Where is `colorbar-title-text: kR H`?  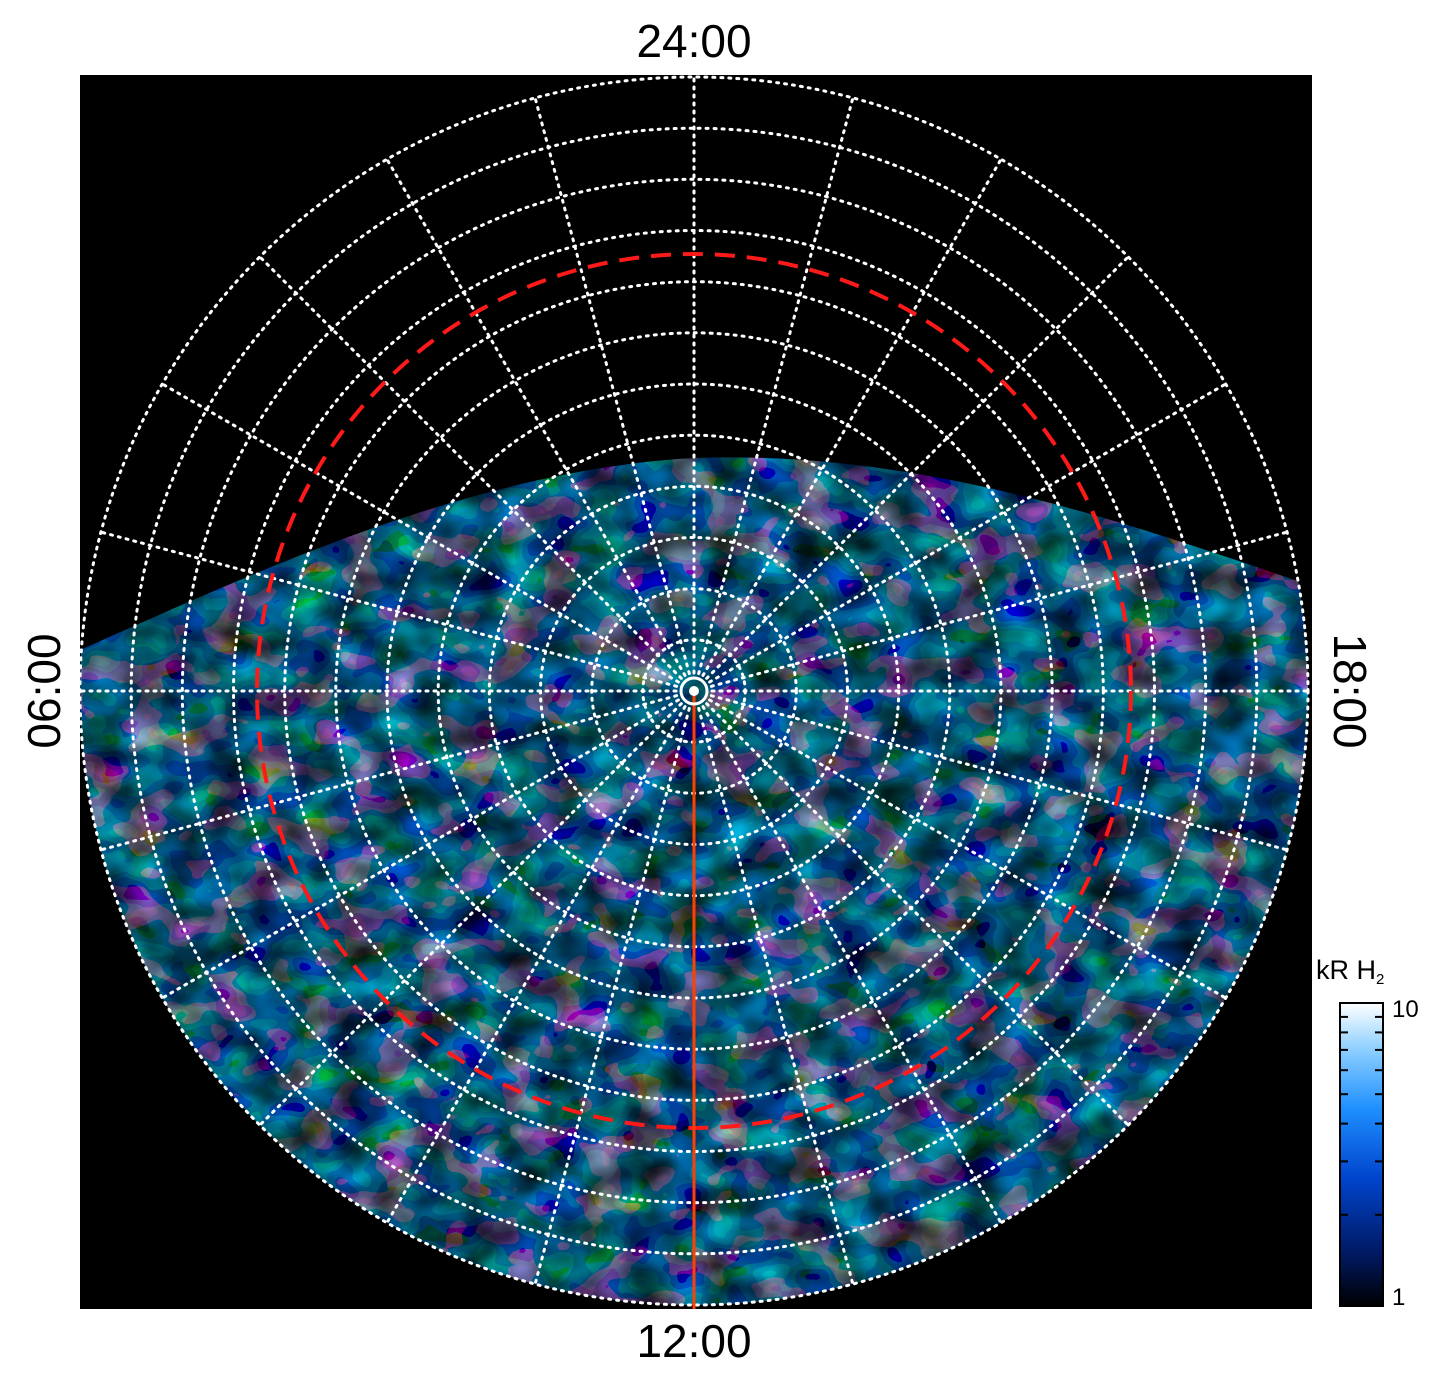 colorbar-title-text: kR H is located at coordinates (1346, 970).